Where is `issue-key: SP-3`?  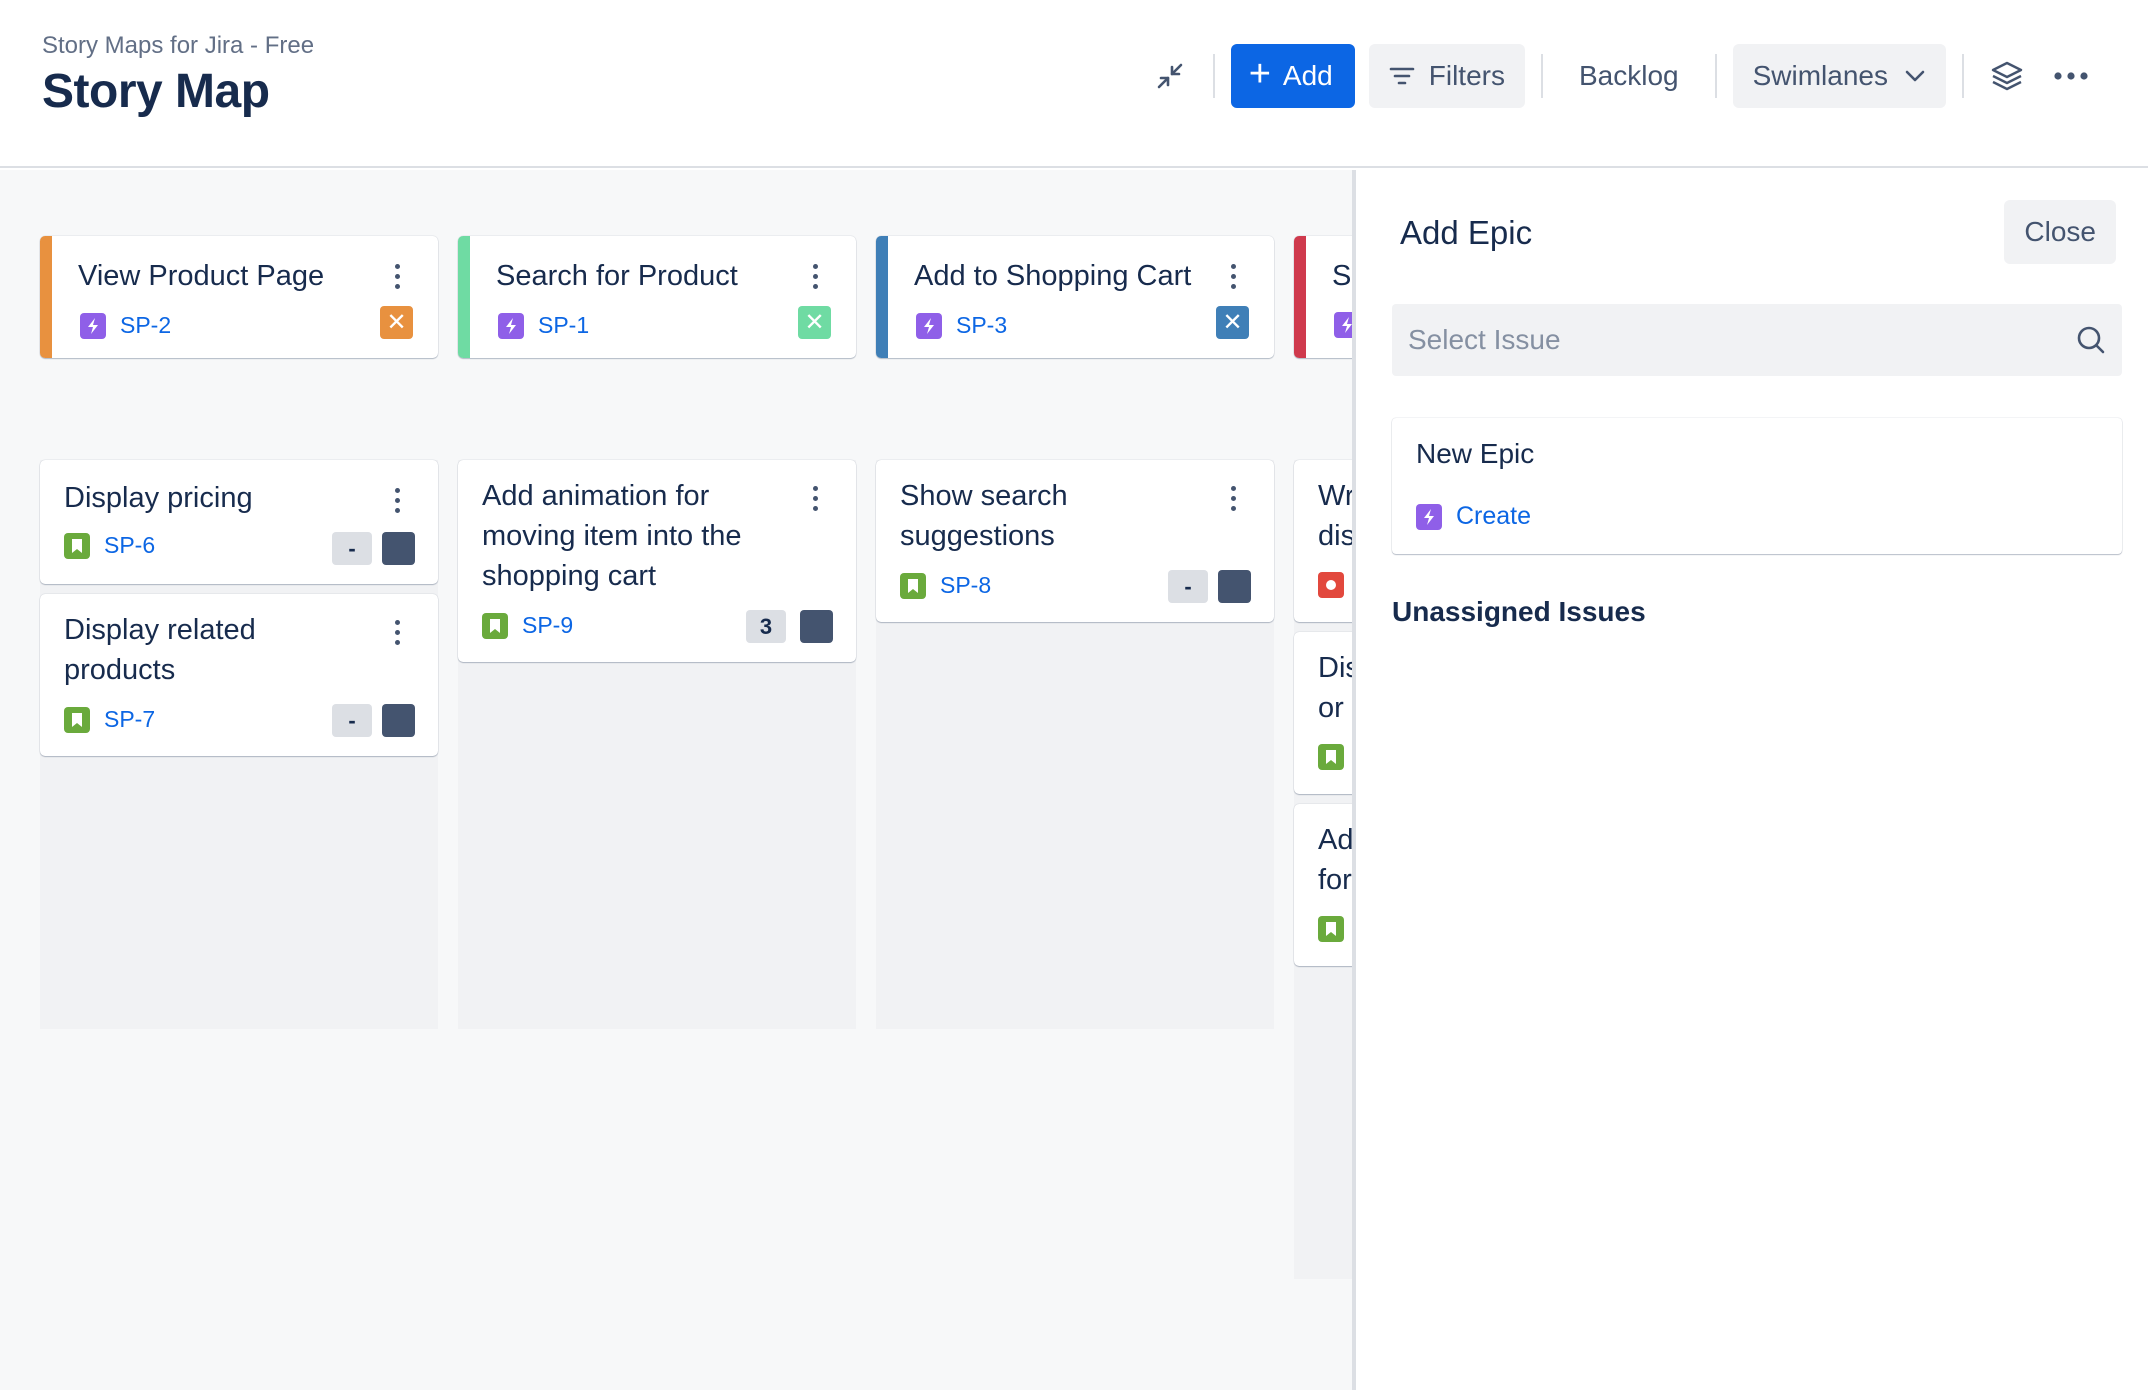
issue-key: SP-3 is located at coordinates (961, 325).